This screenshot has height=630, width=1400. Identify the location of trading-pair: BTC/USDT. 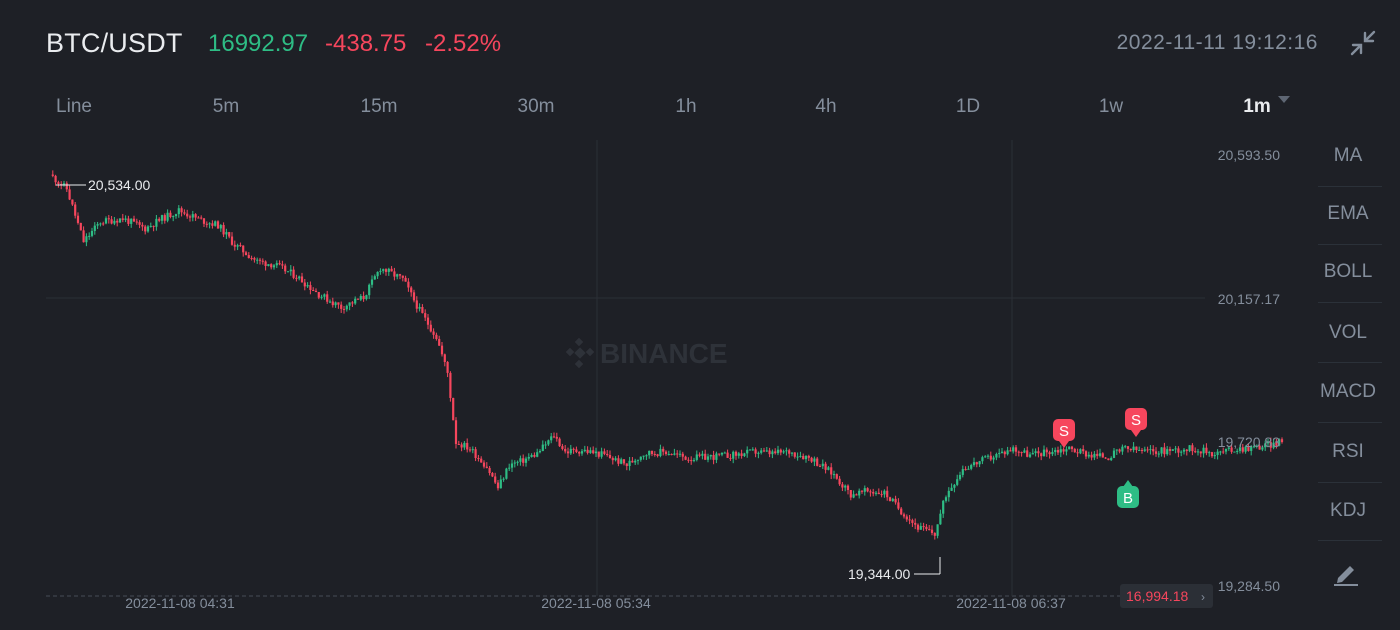
(114, 43).